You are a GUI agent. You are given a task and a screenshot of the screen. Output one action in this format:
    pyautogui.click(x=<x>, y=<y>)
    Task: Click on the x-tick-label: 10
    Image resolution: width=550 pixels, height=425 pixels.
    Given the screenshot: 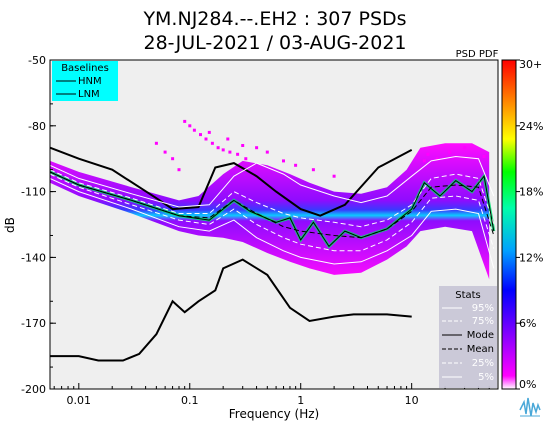 What is the action you would take?
    pyautogui.click(x=412, y=400)
    